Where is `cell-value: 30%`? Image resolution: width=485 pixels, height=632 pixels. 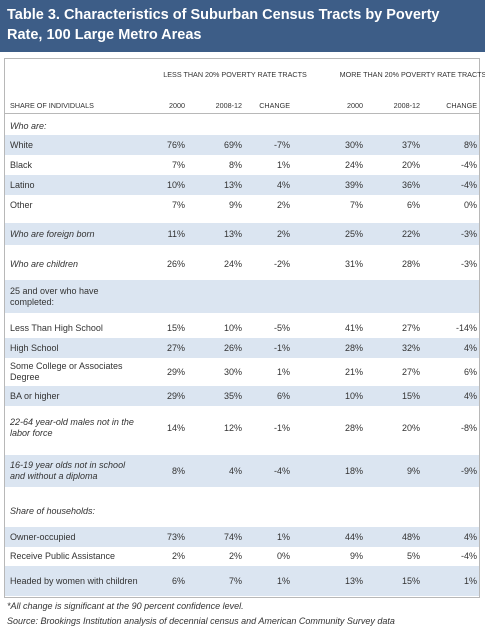 cell-value: 30% is located at coordinates (232, 371).